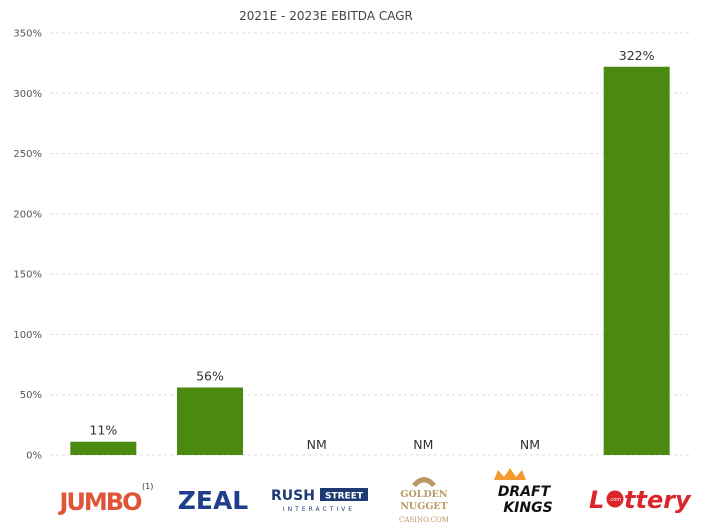 The width and height of the screenshot is (710, 527). I want to click on draftkings-crown-icon, so click(510, 474).